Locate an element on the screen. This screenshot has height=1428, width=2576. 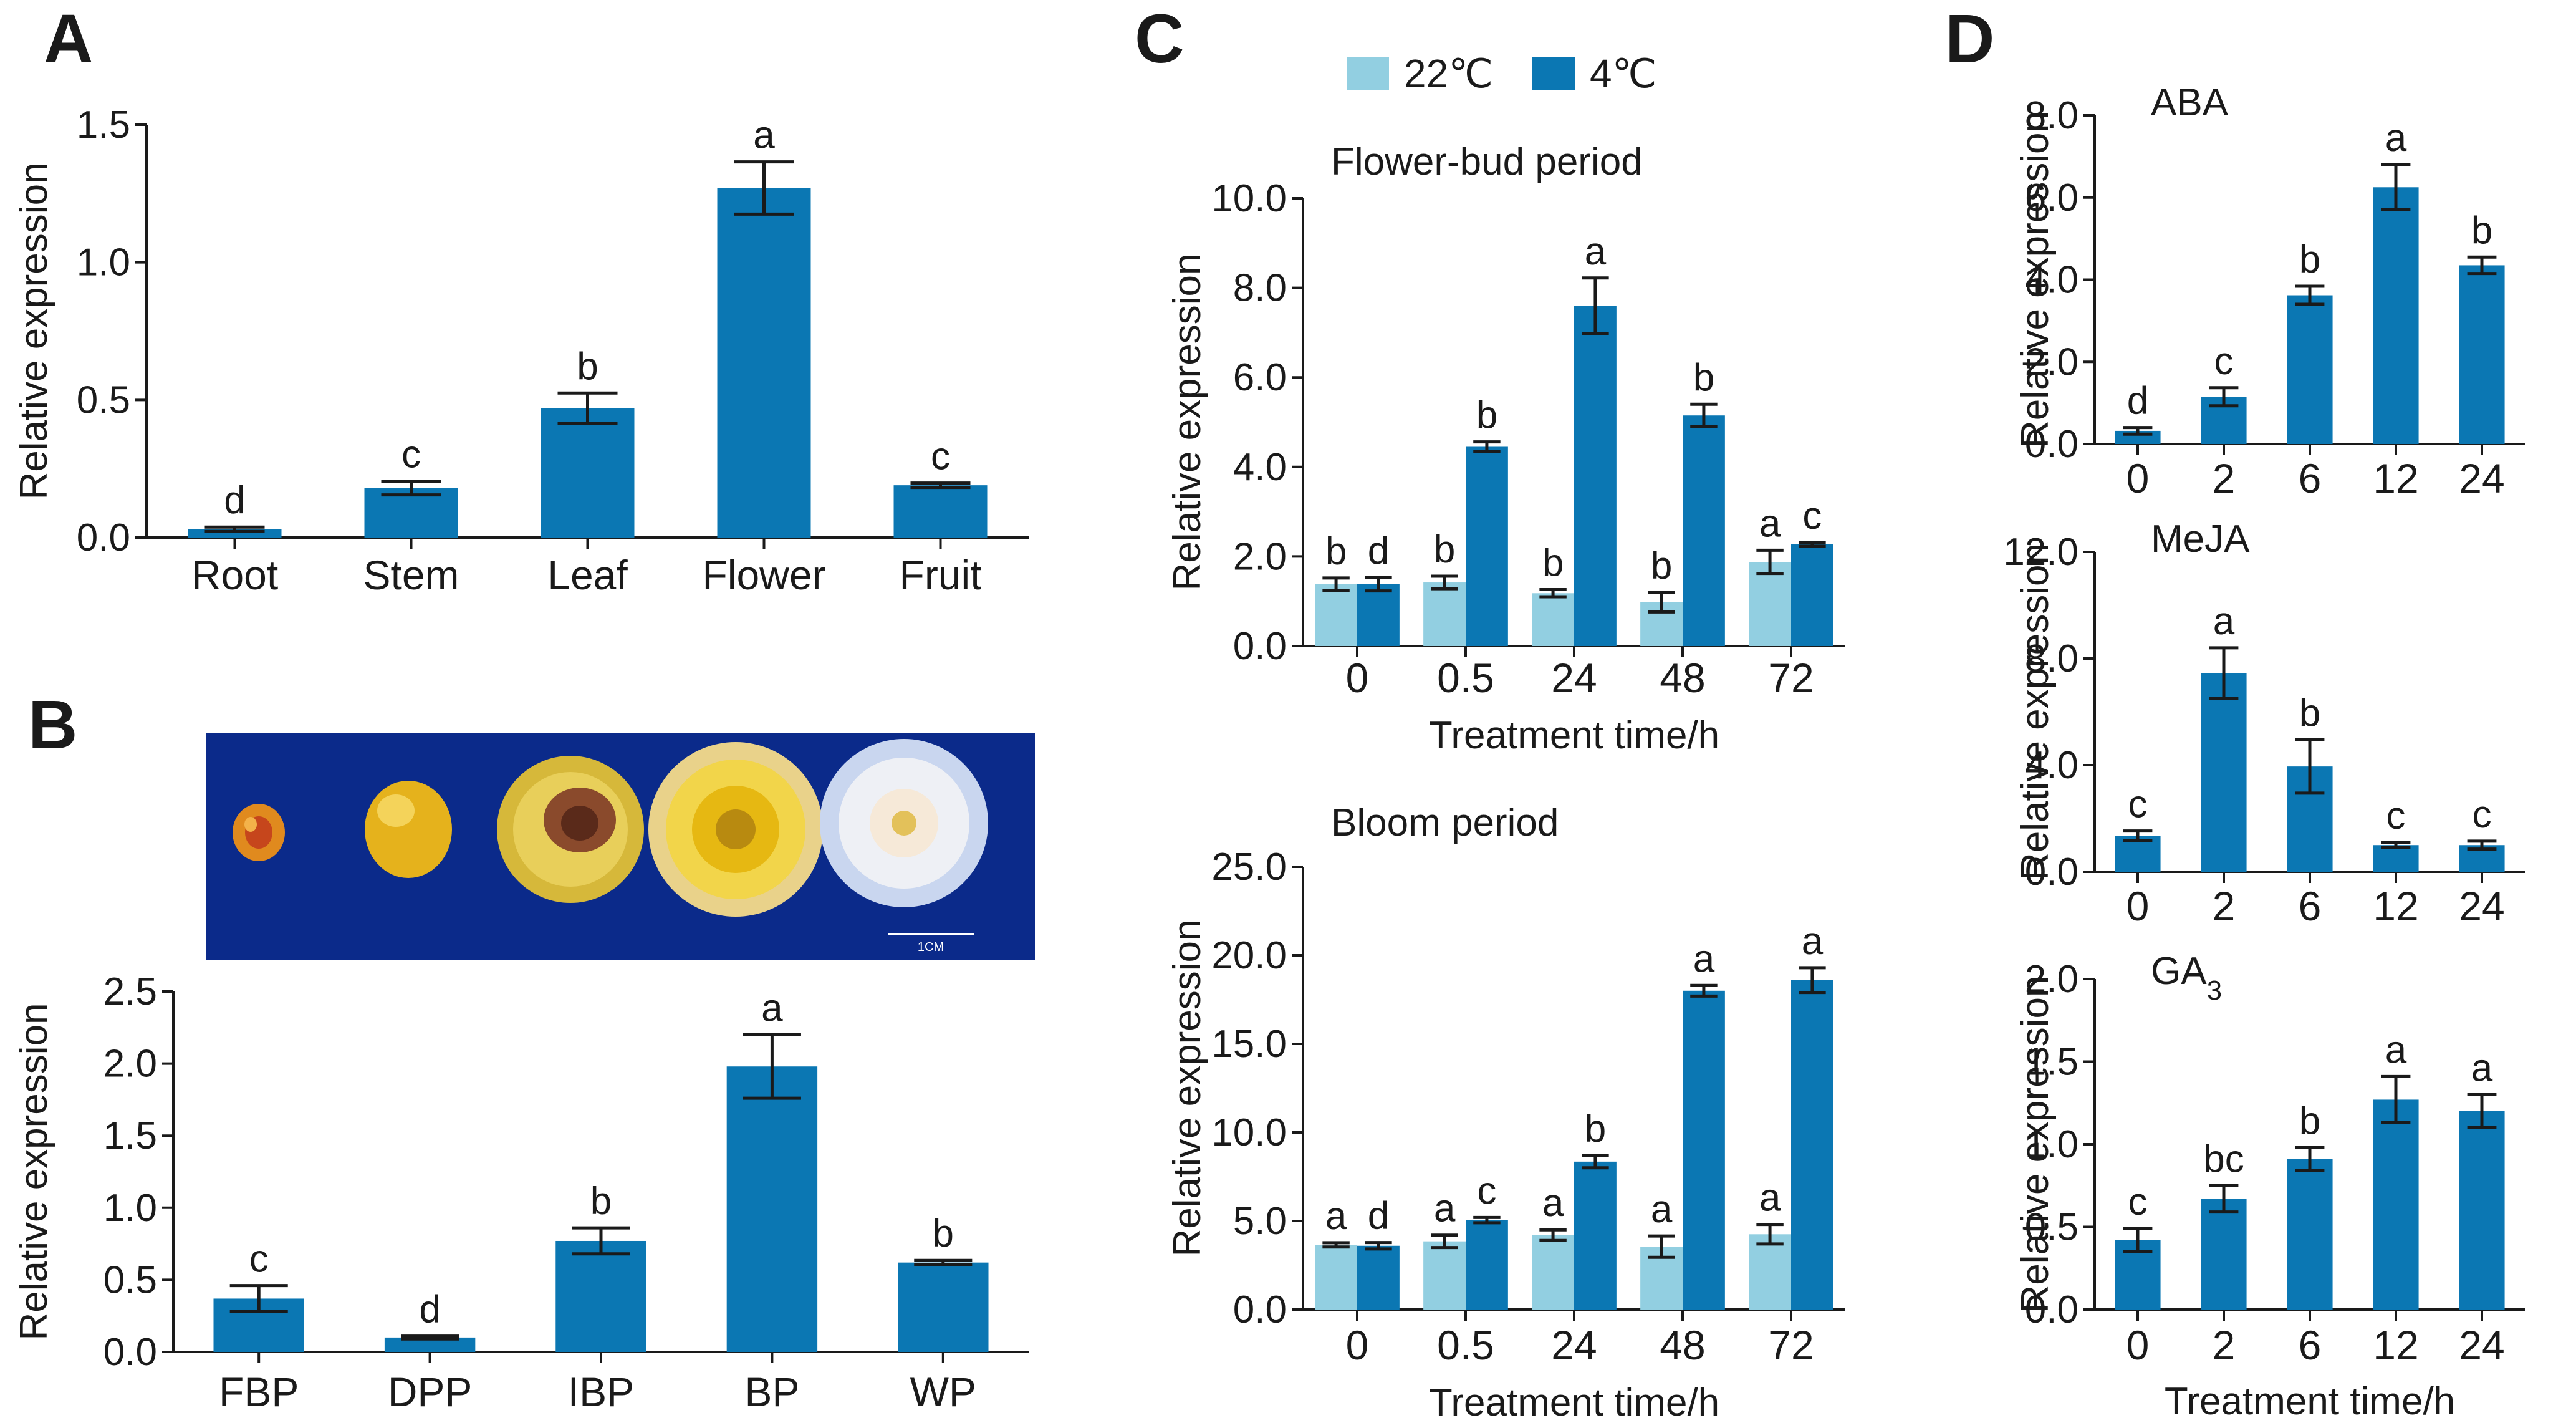
panel-letter-d: D is located at coordinates (1969, 39).